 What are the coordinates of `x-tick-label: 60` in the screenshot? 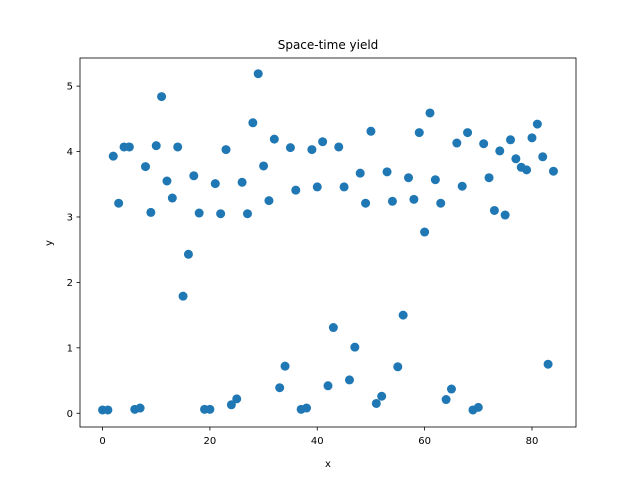 It's located at (424, 441).